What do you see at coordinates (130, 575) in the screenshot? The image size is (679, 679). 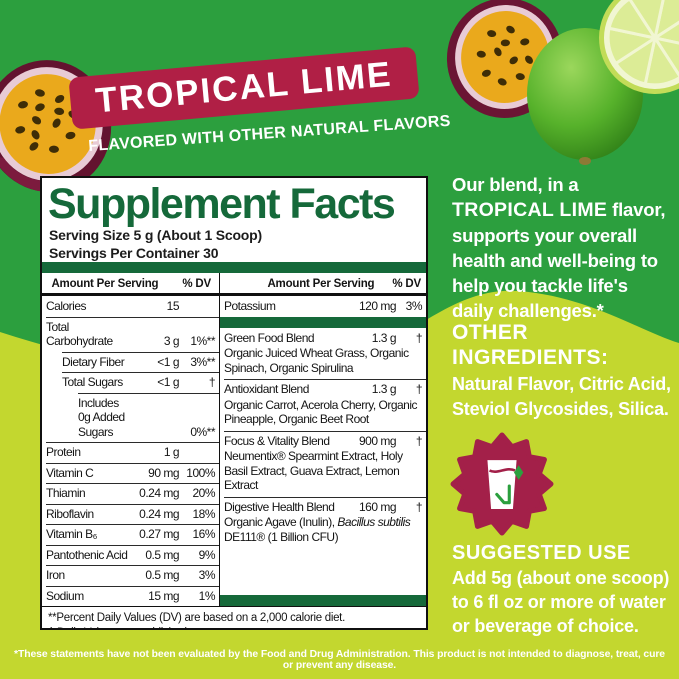 I see `table-row: Iron 0.5 mg 3%` at bounding box center [130, 575].